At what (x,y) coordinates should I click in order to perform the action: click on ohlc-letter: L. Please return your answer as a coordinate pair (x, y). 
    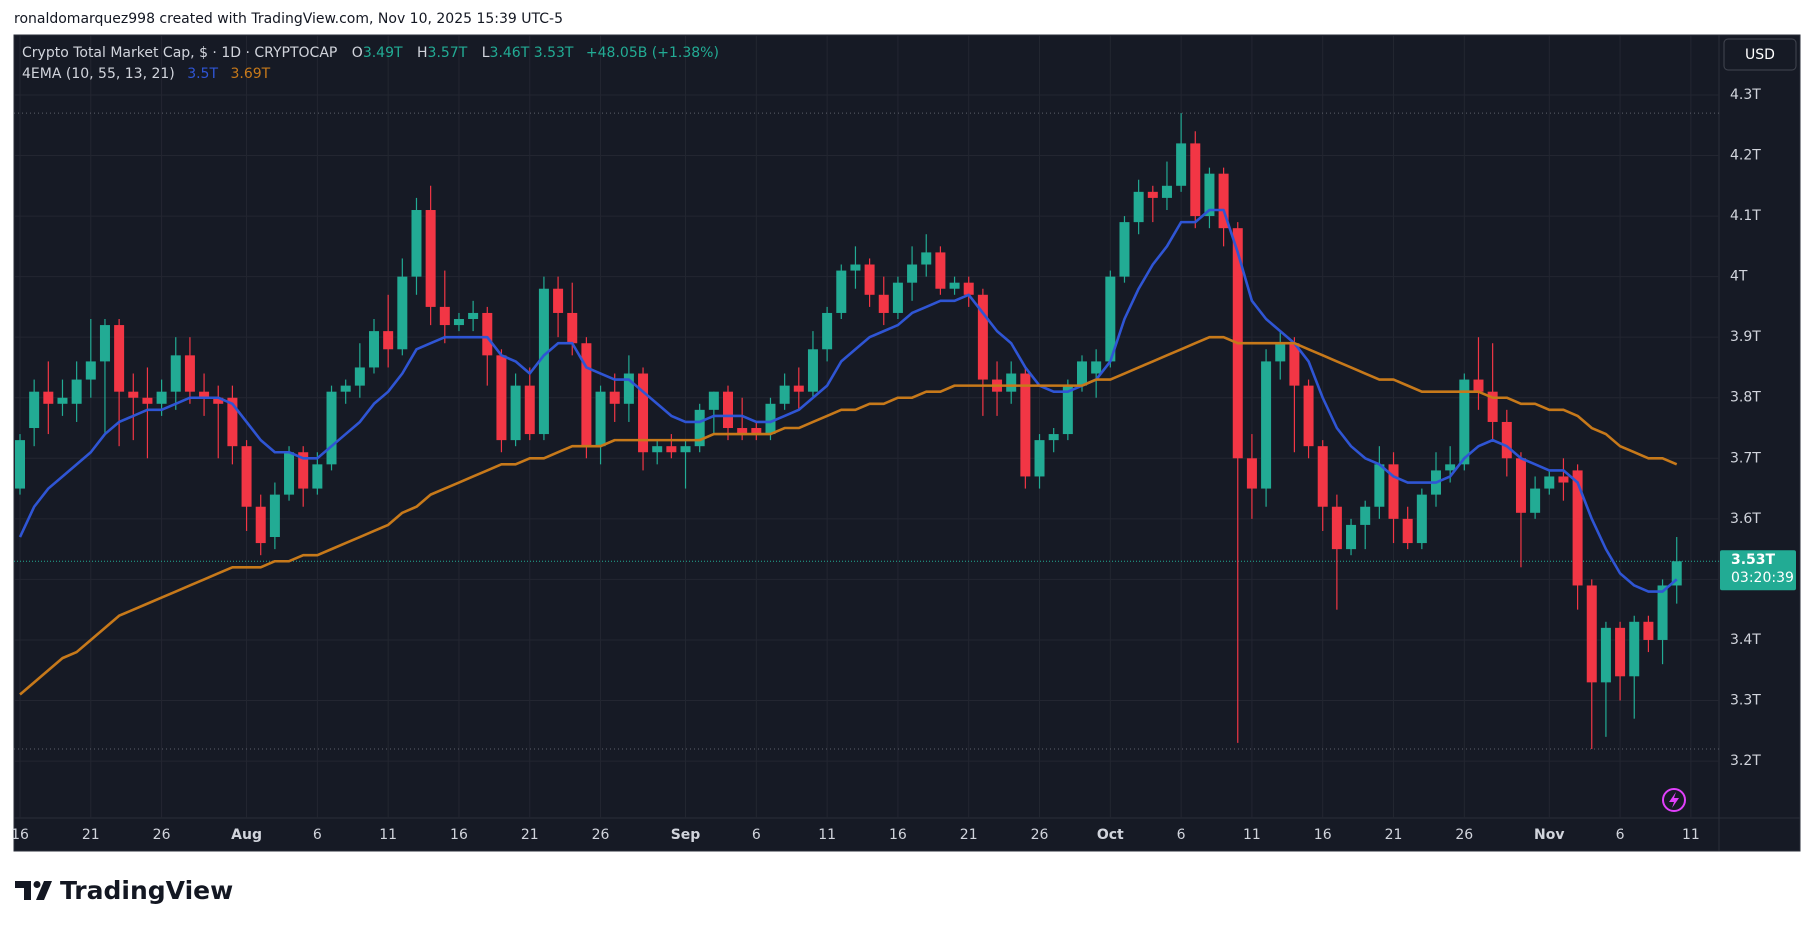
    Looking at the image, I should click on (486, 53).